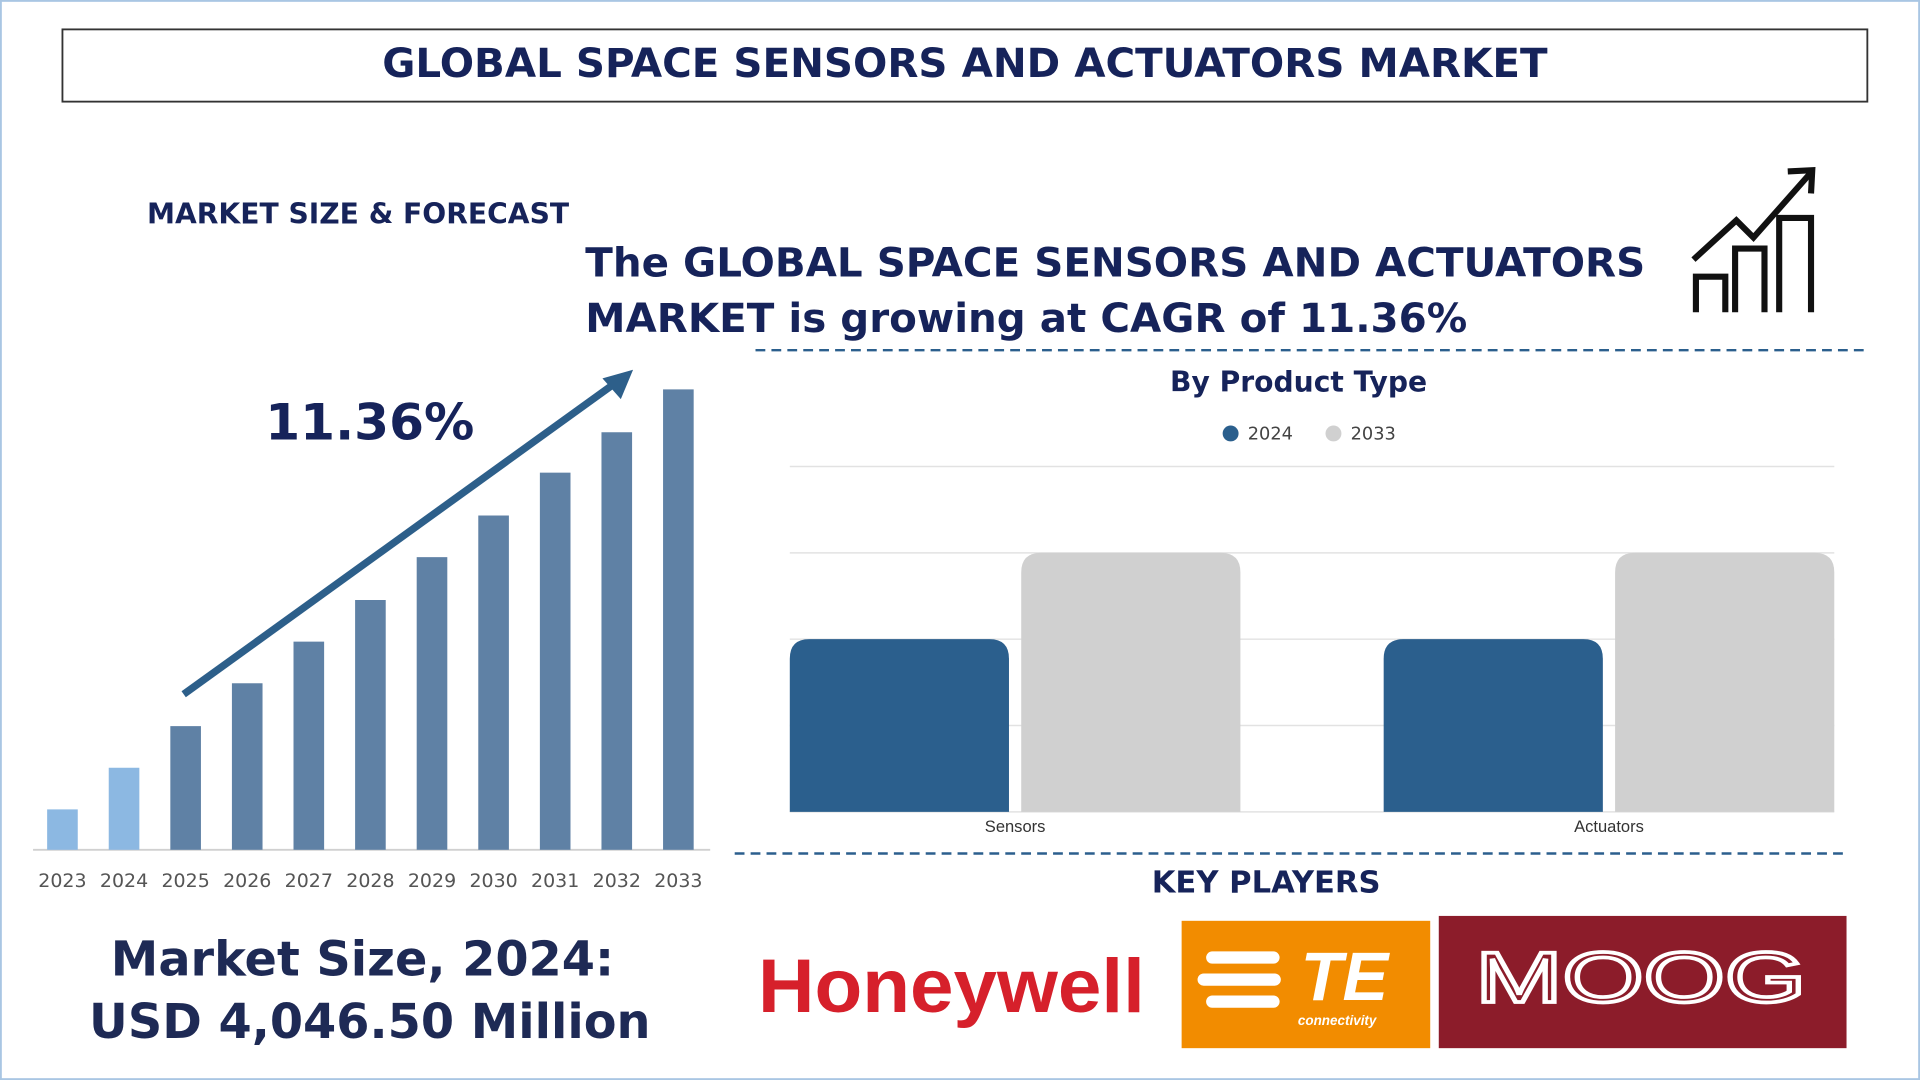 The image size is (1920, 1080). What do you see at coordinates (362, 959) in the screenshot?
I see `market-size: Market Size, 2024:` at bounding box center [362, 959].